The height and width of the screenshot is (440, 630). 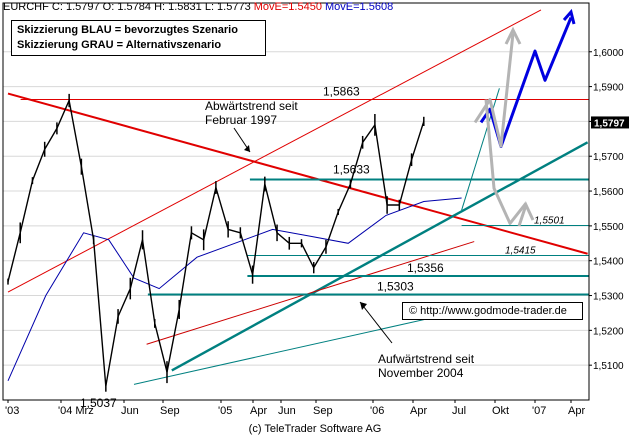 What do you see at coordinates (126, 7) in the screenshot?
I see `header-open: O: 1.5784` at bounding box center [126, 7].